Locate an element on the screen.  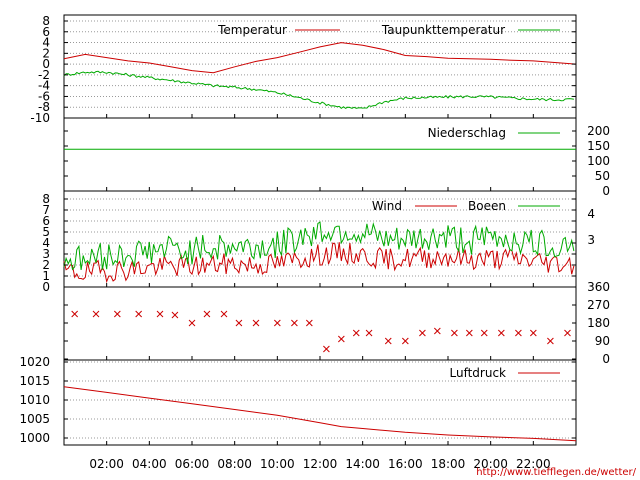
series-line-boeen is located at coordinates (319, 246).